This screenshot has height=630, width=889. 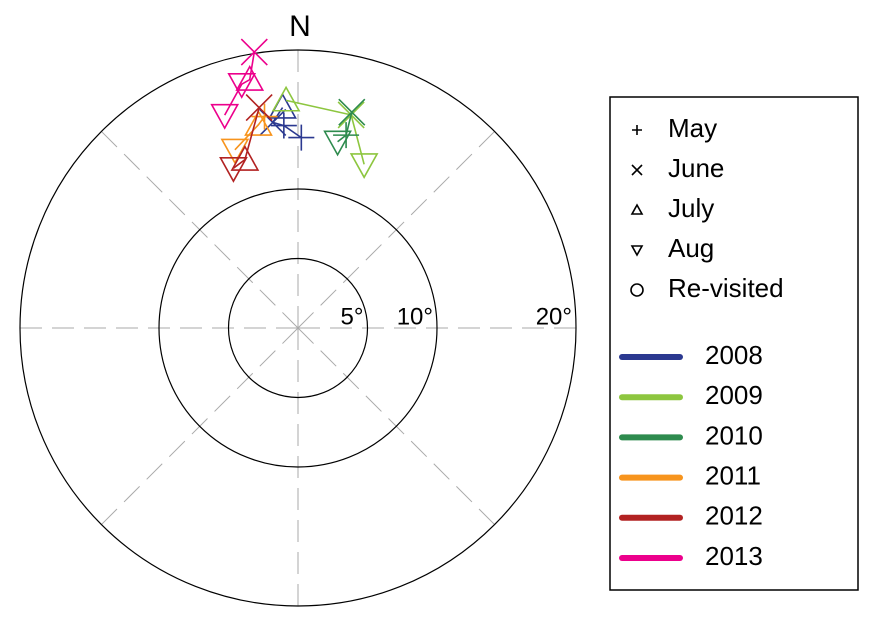 I want to click on ring, so click(x=298, y=328).